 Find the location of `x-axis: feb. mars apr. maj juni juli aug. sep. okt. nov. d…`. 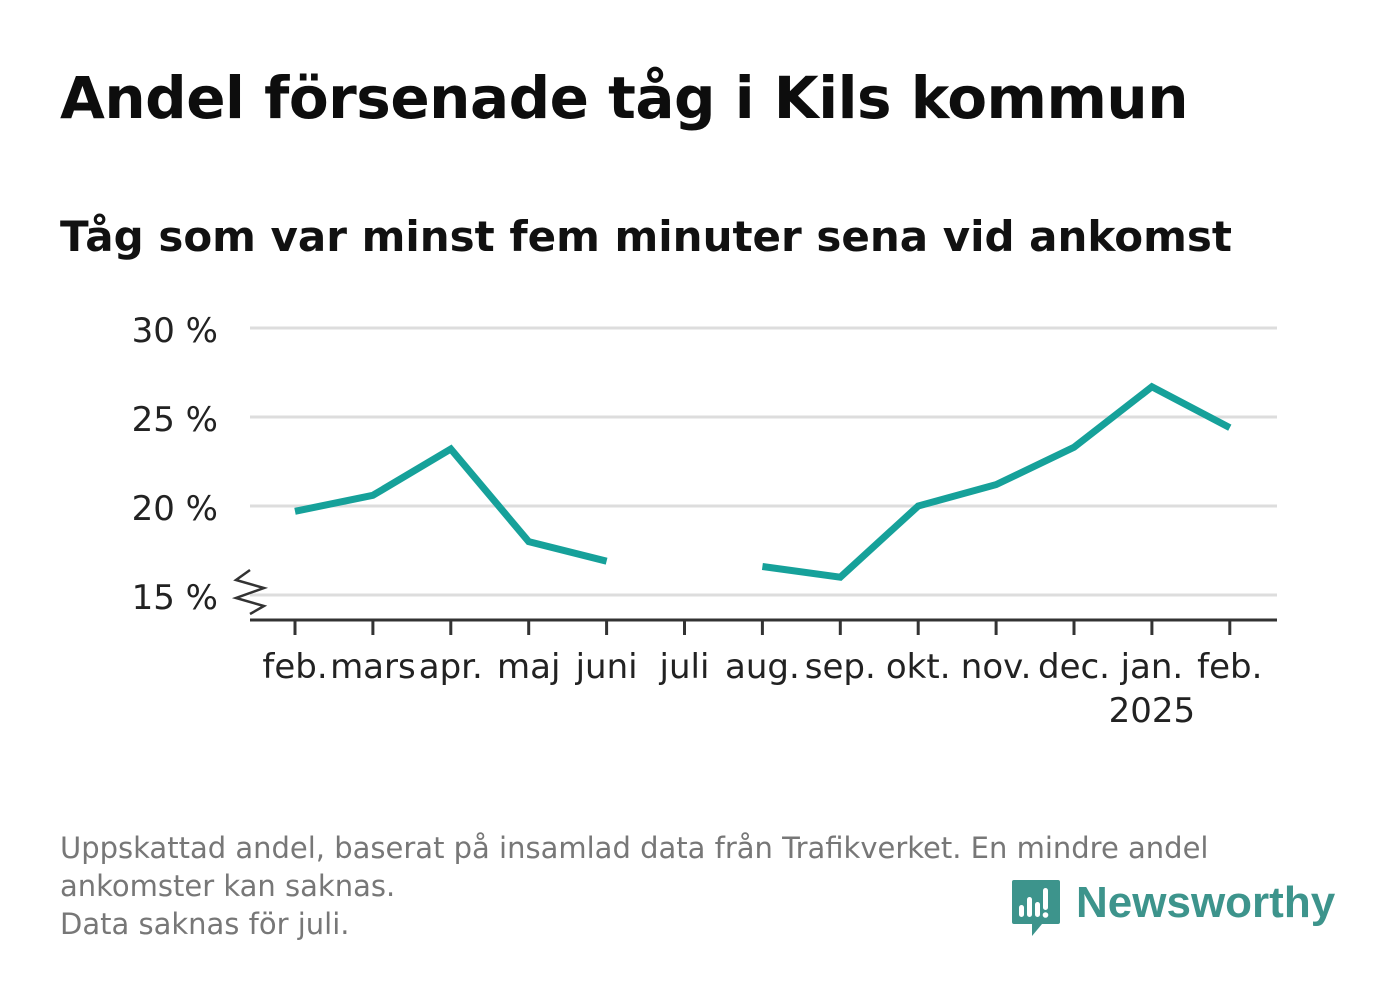

x-axis: feb. mars apr. maj juni juli aug. sep. okt. nov. d… is located at coordinates (763, 674).